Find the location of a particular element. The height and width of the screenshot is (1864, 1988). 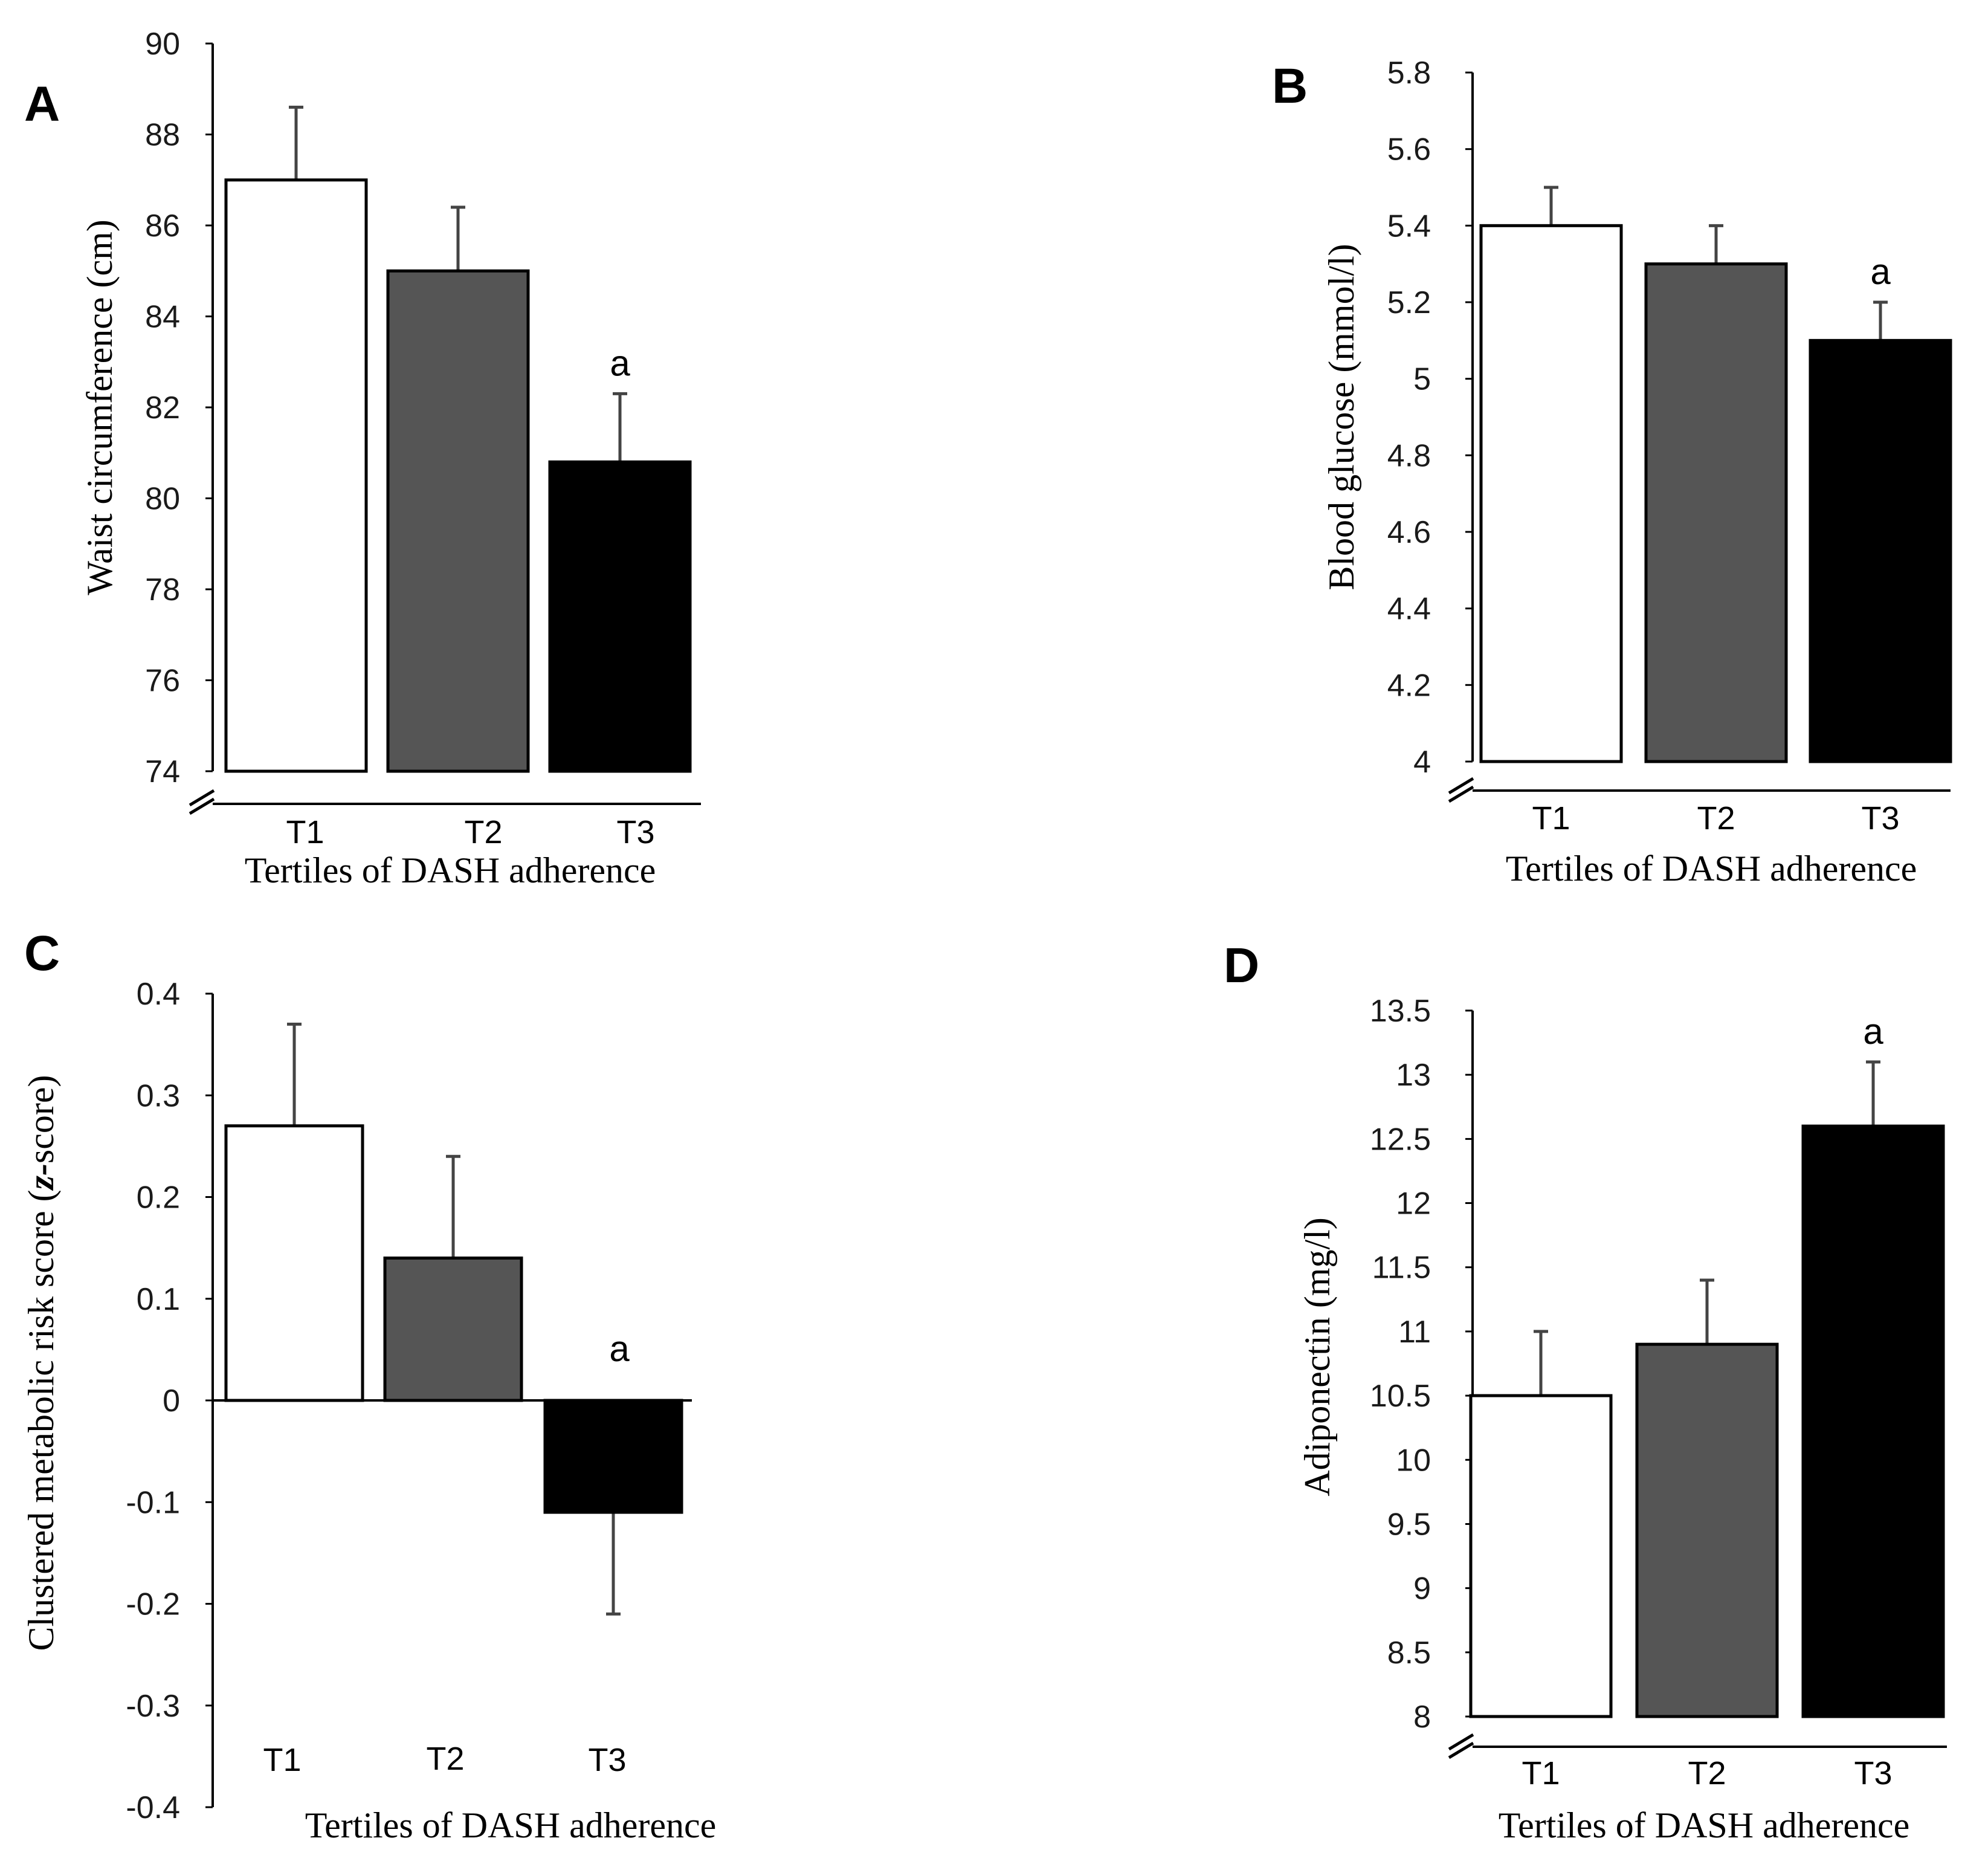

panel-c-y-tick-label: -0.1 is located at coordinates (153, 1502).